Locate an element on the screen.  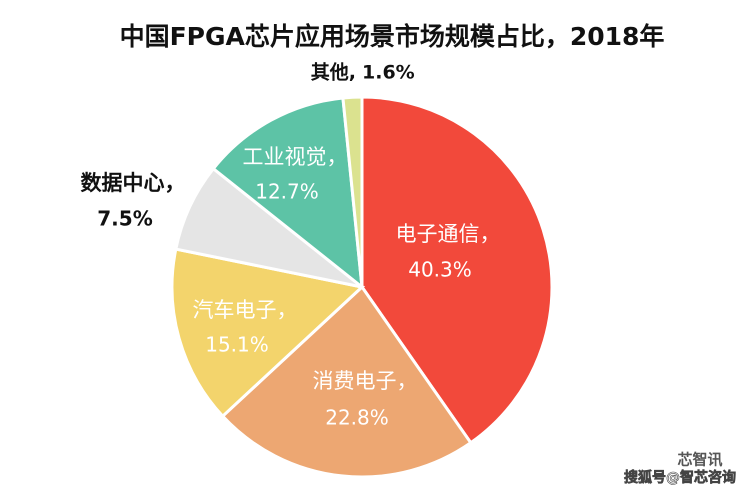
chart-title: 中国FPGA芯片应用场景市场规模占比，2018年 is located at coordinates (392, 36).